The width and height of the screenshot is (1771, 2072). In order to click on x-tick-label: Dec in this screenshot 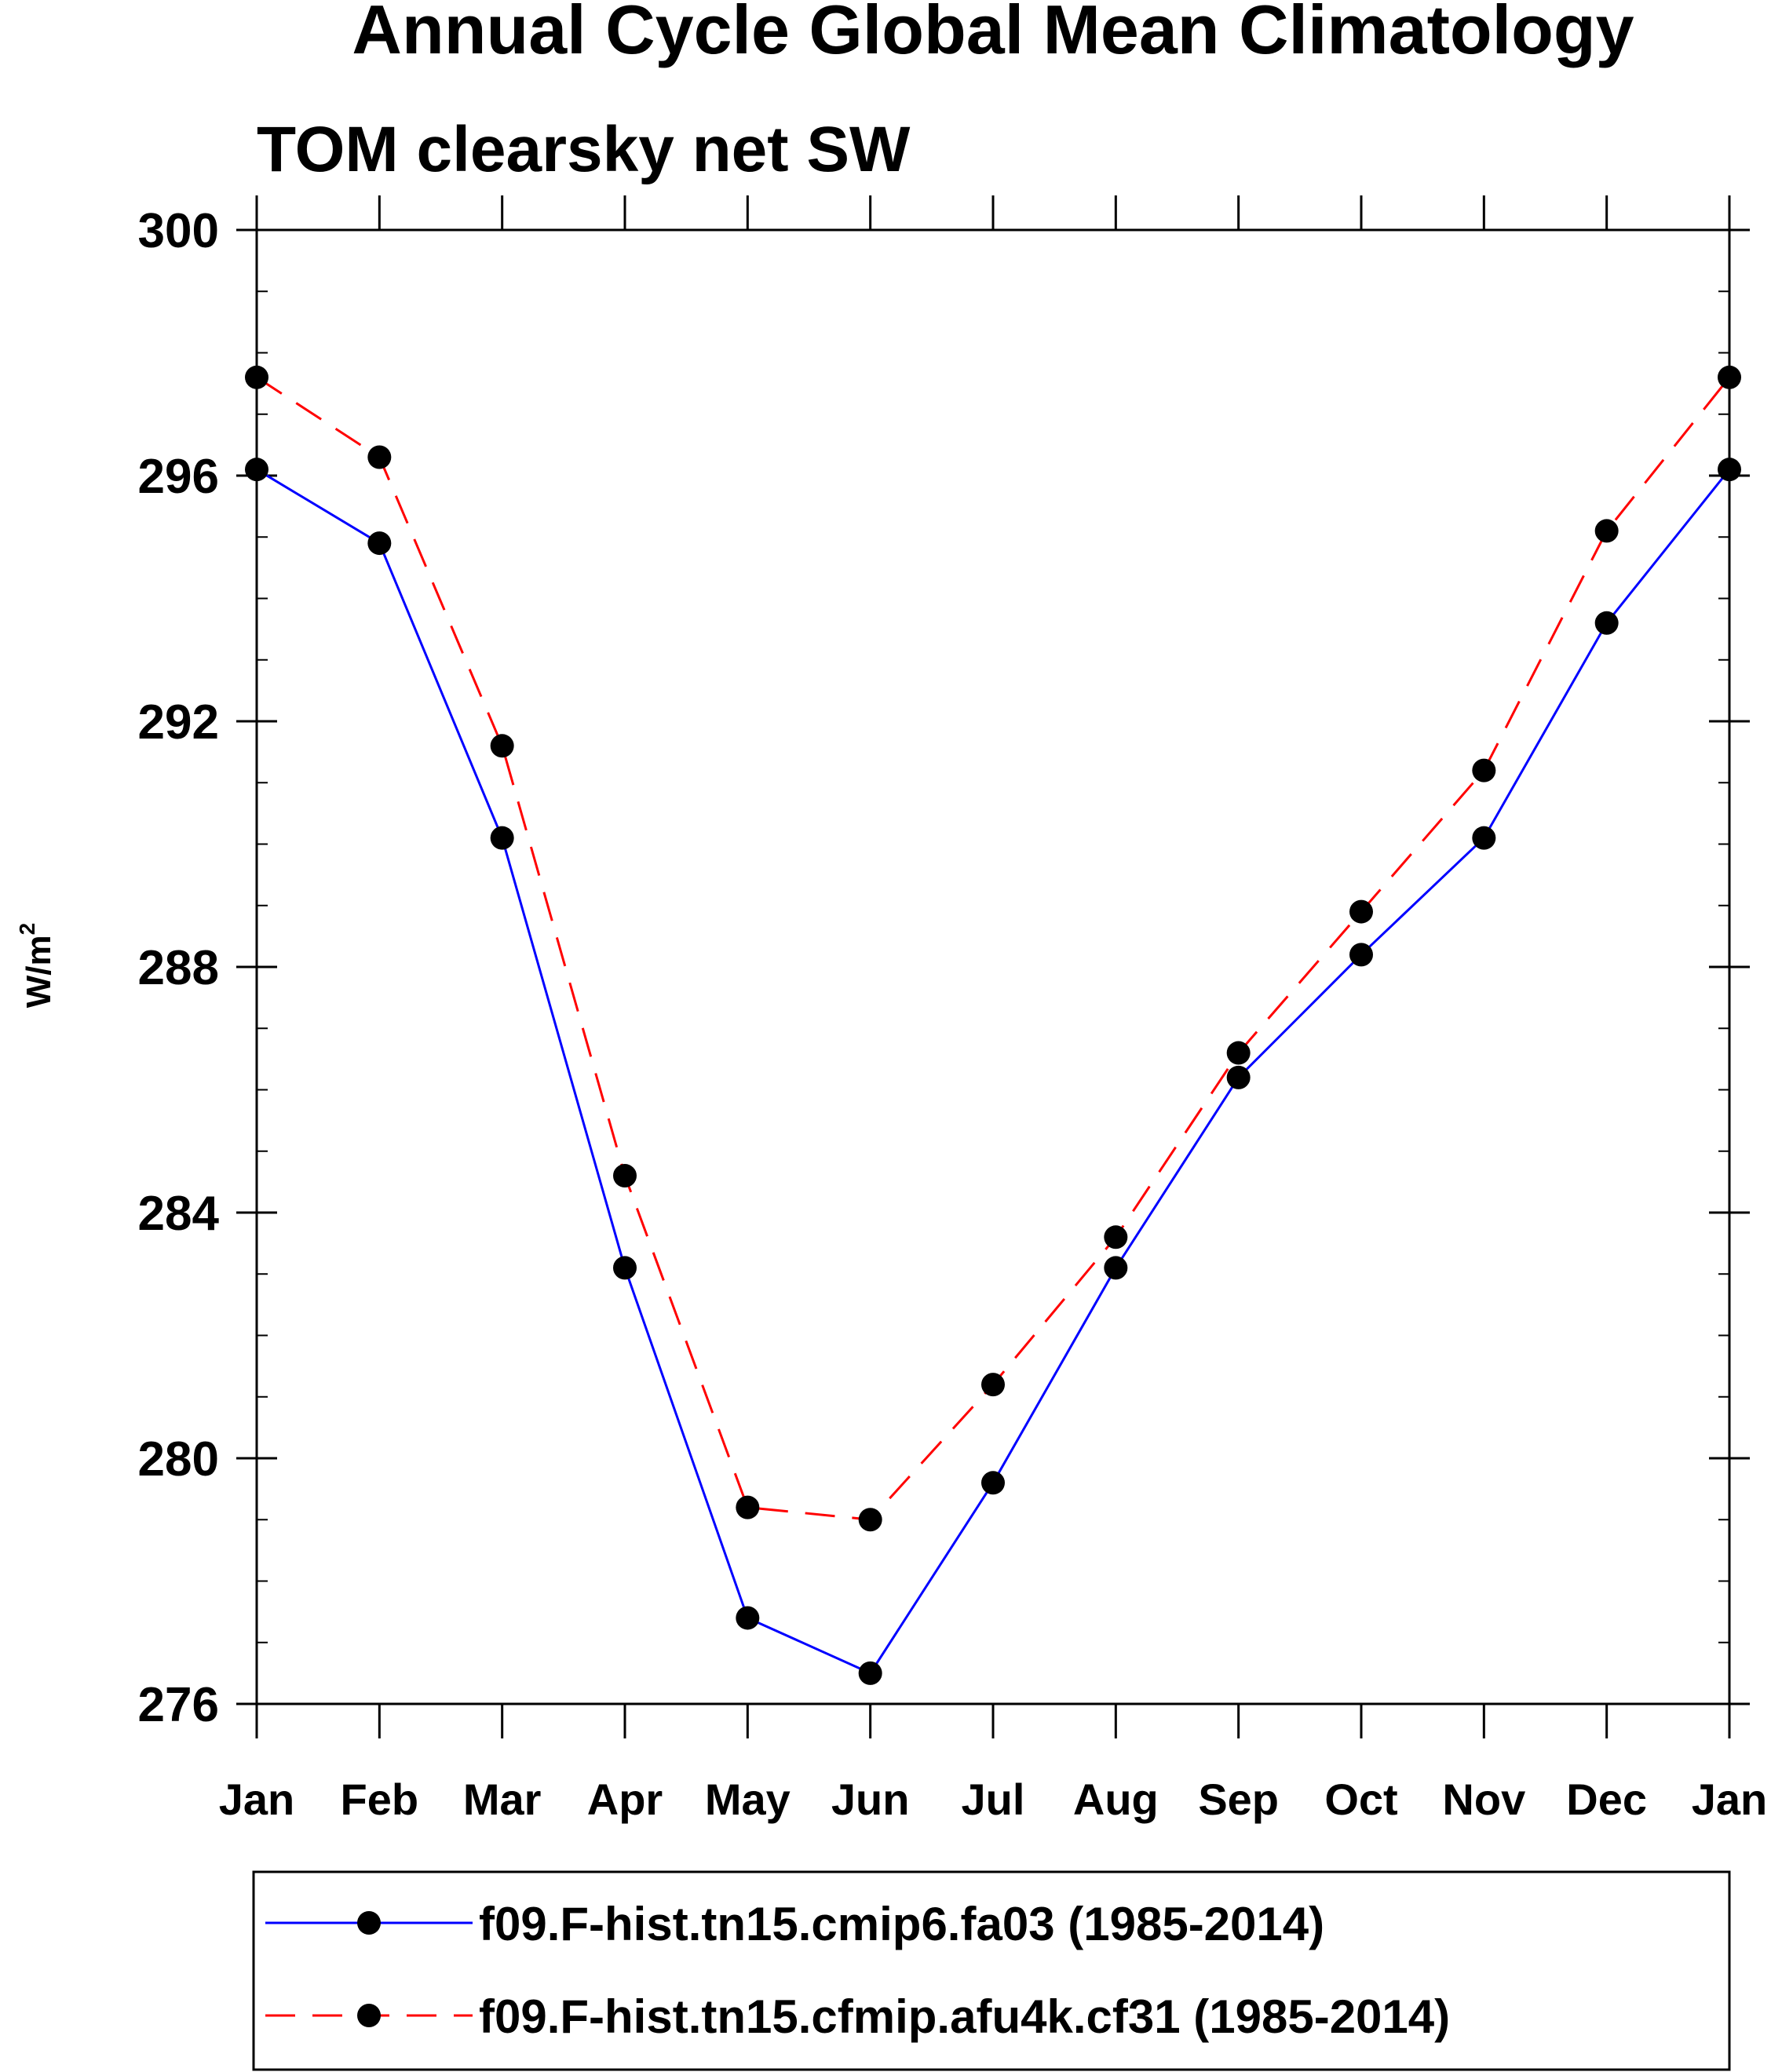, I will do `click(1606, 1799)`.